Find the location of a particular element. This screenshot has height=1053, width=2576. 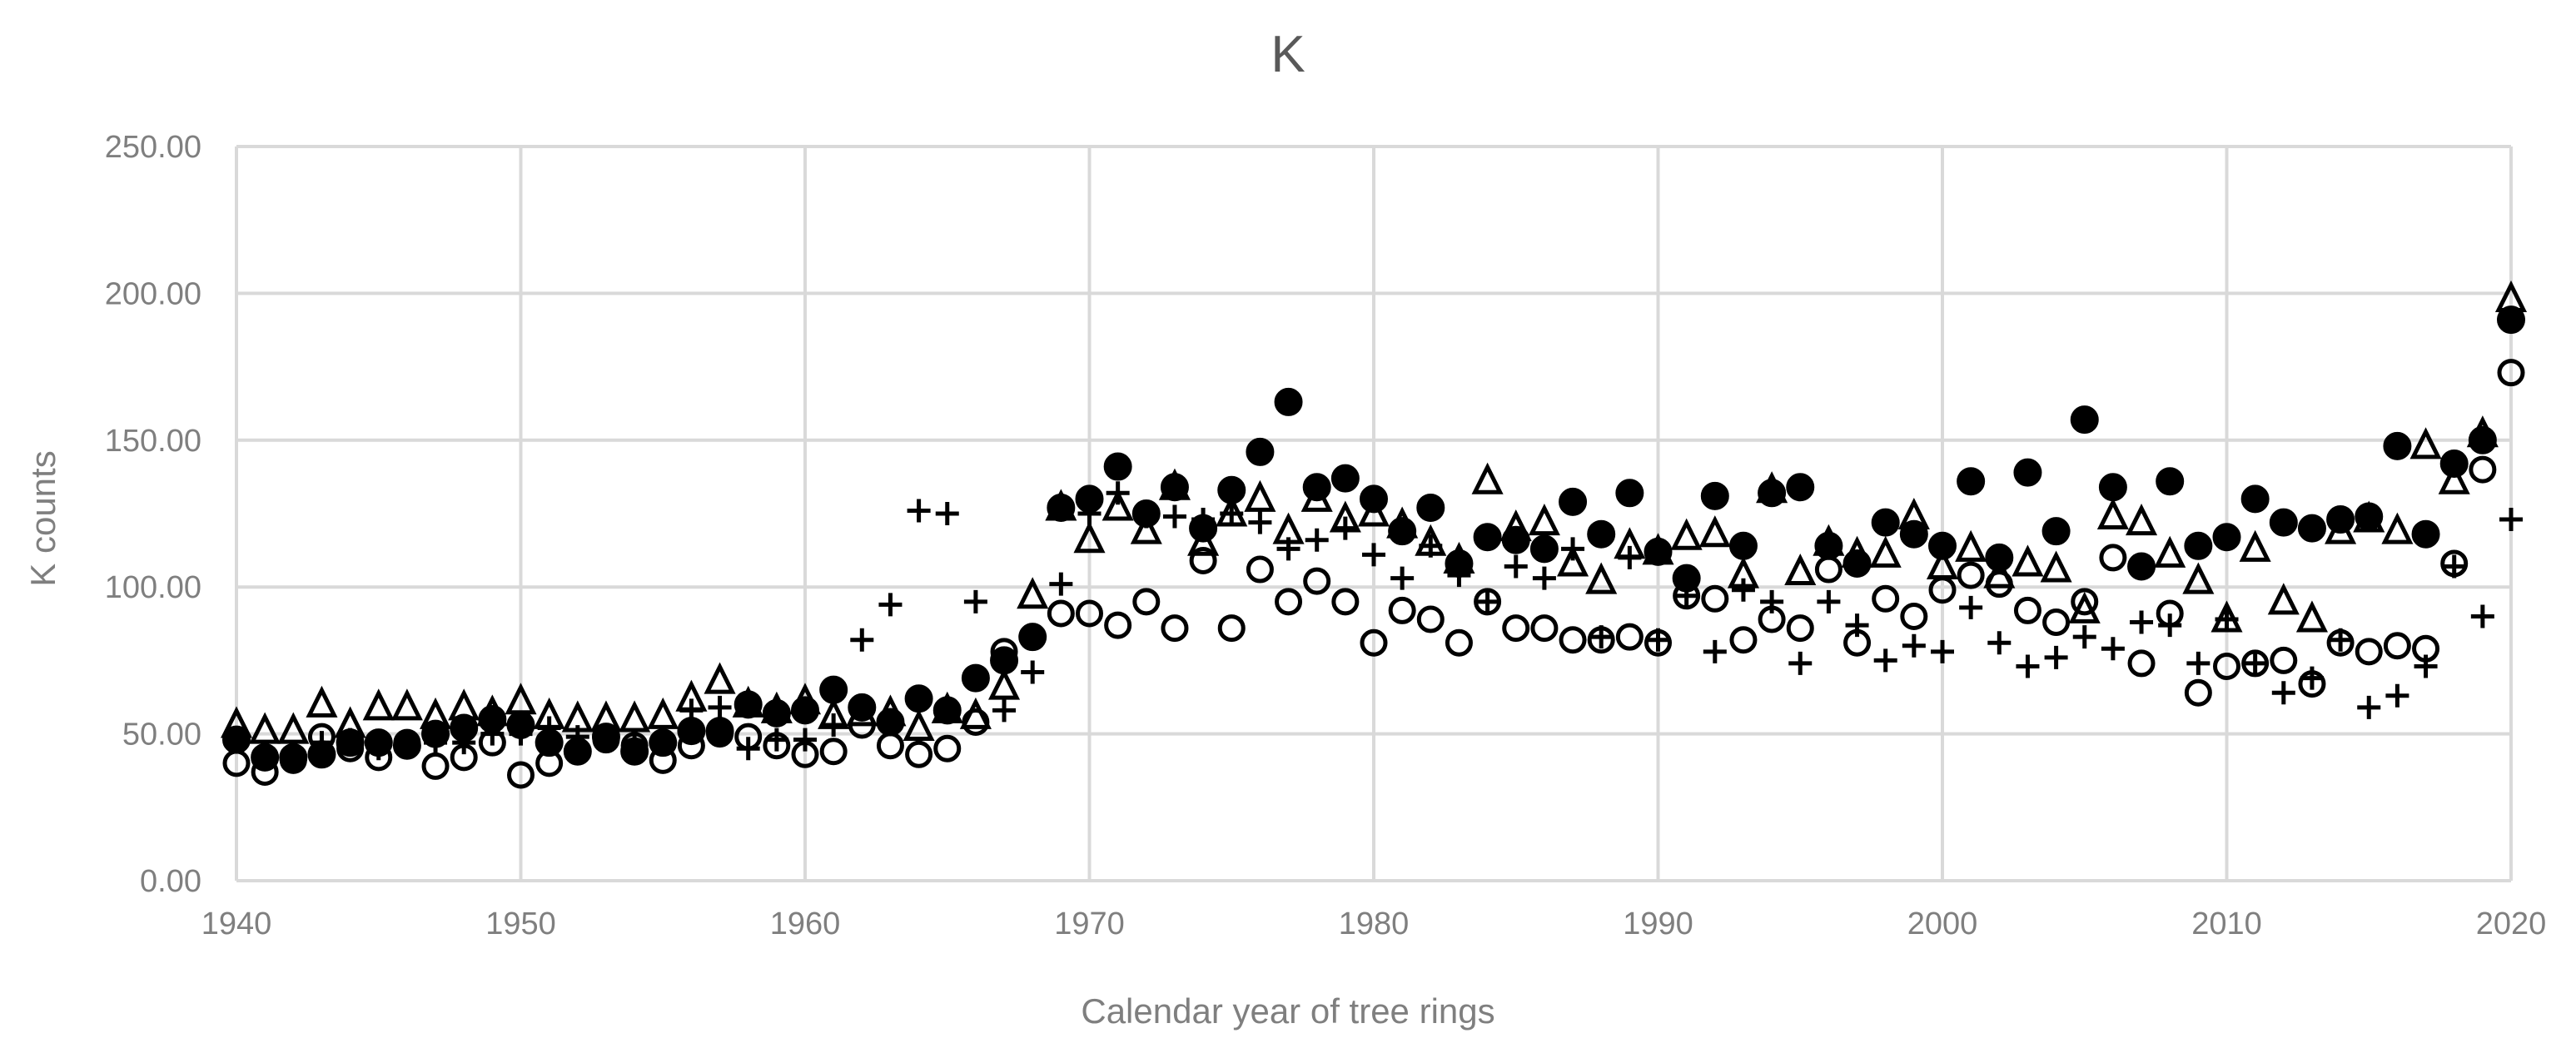

y-tick-label: 100.00 is located at coordinates (153, 587).